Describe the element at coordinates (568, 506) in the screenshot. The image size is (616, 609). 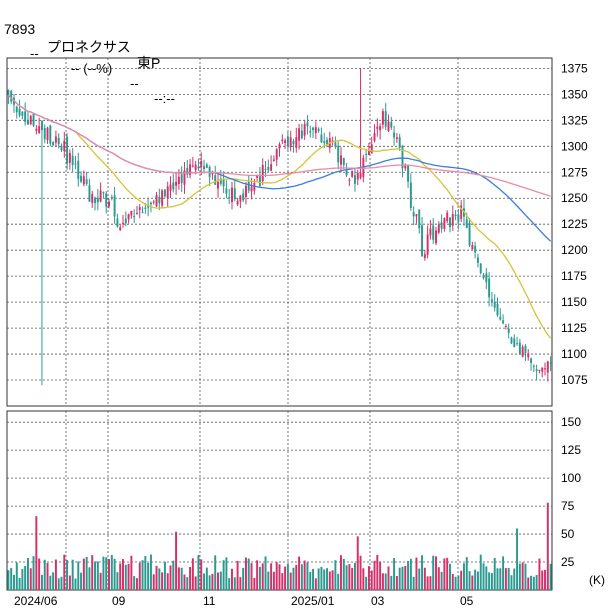
I see `volume-tick-label: 75` at that location.